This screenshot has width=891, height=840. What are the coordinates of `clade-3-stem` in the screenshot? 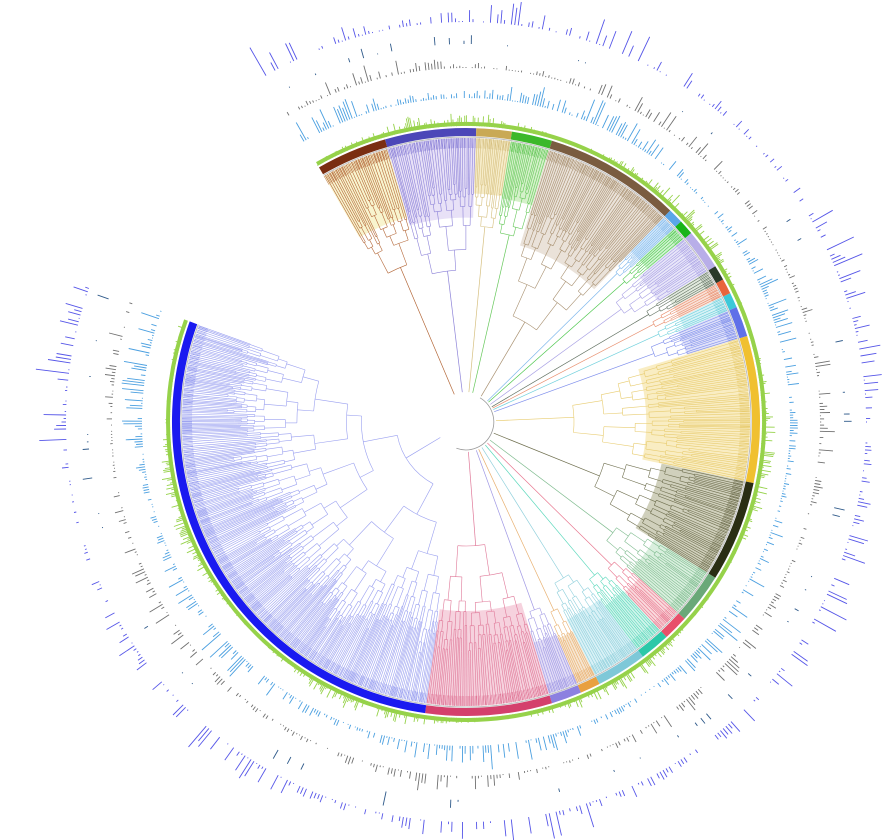 It's located at (500, 211).